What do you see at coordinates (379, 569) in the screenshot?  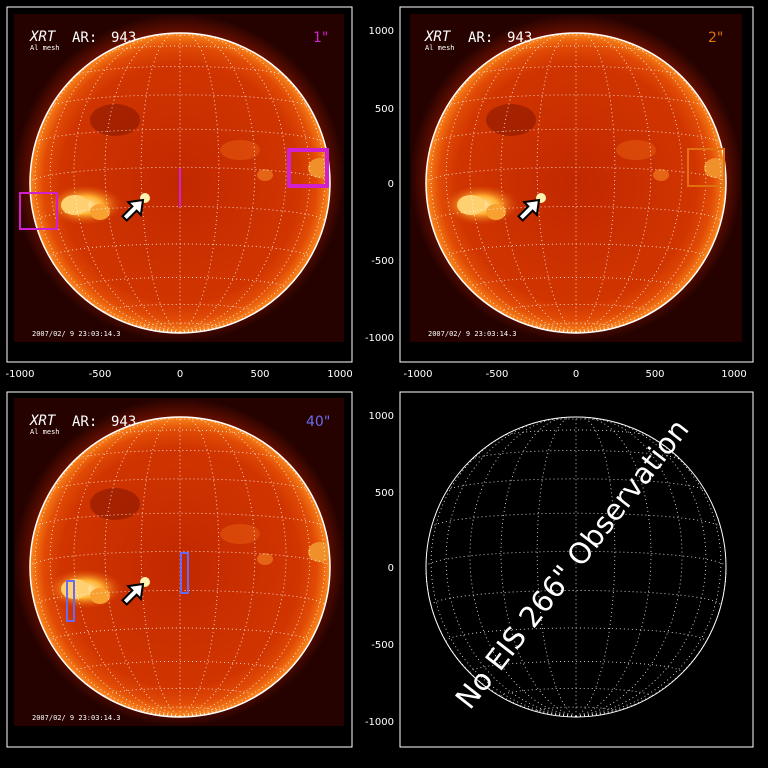 I see `panel-4-y-ticks: 1000 500 0 -500 -1000` at bounding box center [379, 569].